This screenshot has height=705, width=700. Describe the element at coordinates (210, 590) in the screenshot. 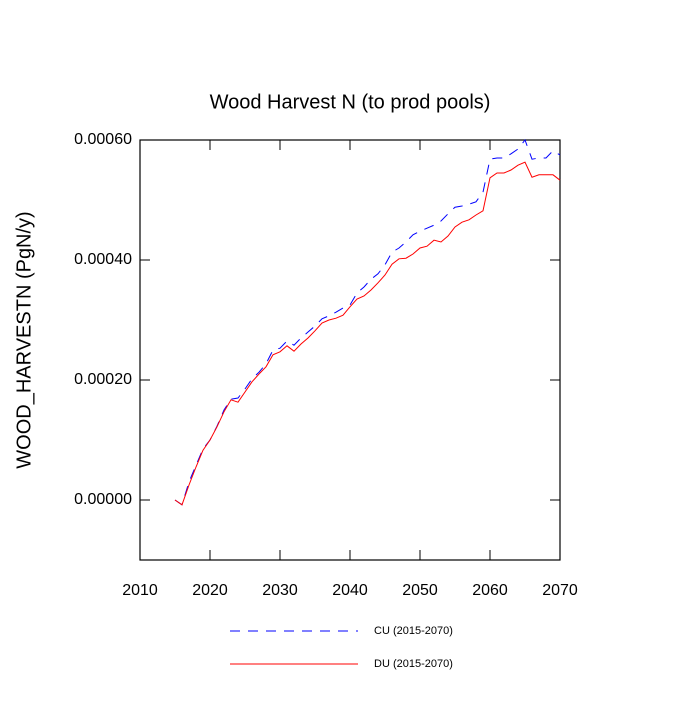

I see `x-tick-label: 2020` at that location.